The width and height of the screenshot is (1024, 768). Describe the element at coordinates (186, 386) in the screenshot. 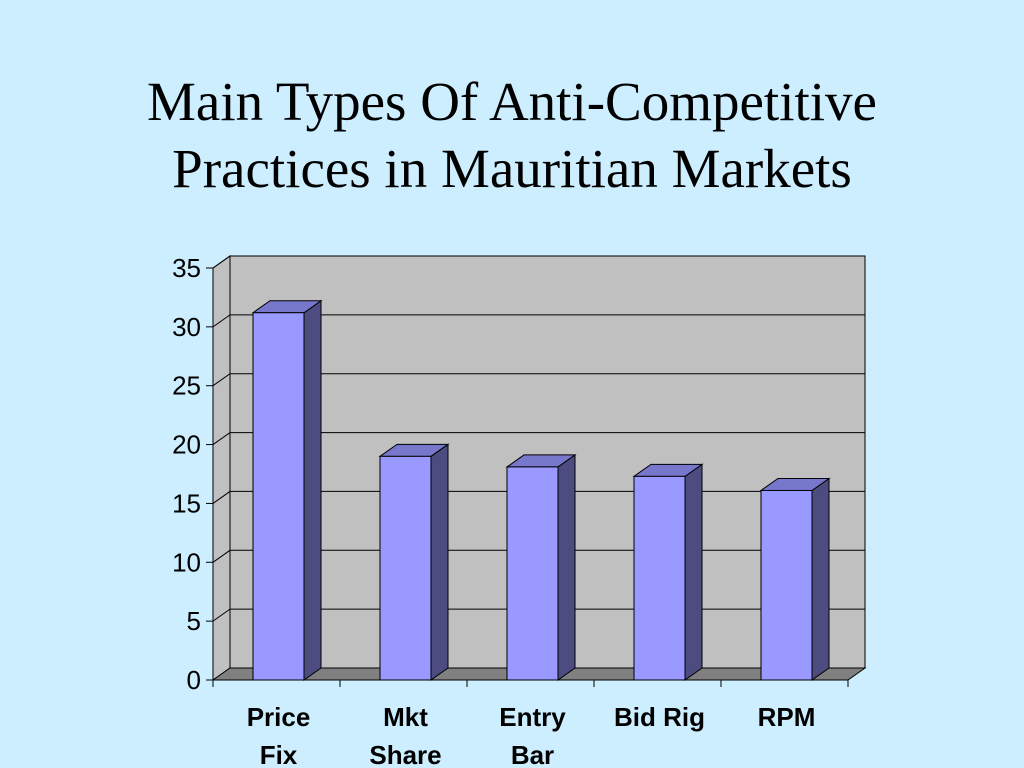

I see `y-tick-label: 25` at that location.